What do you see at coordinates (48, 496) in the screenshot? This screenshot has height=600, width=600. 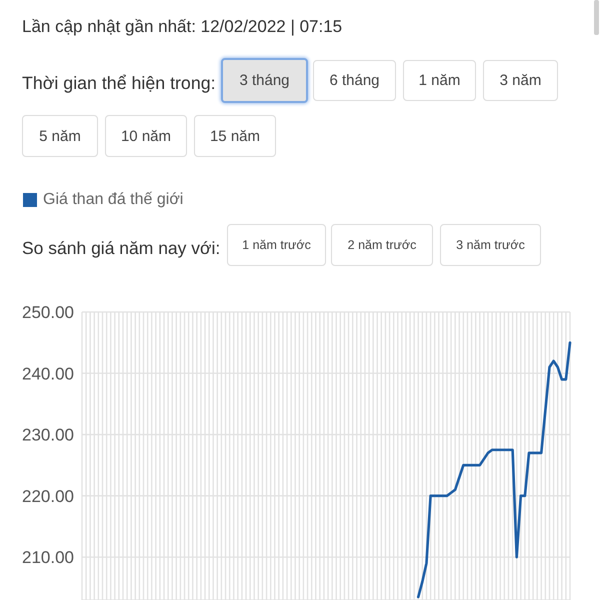 I see `y-tick-label: 220.00` at bounding box center [48, 496].